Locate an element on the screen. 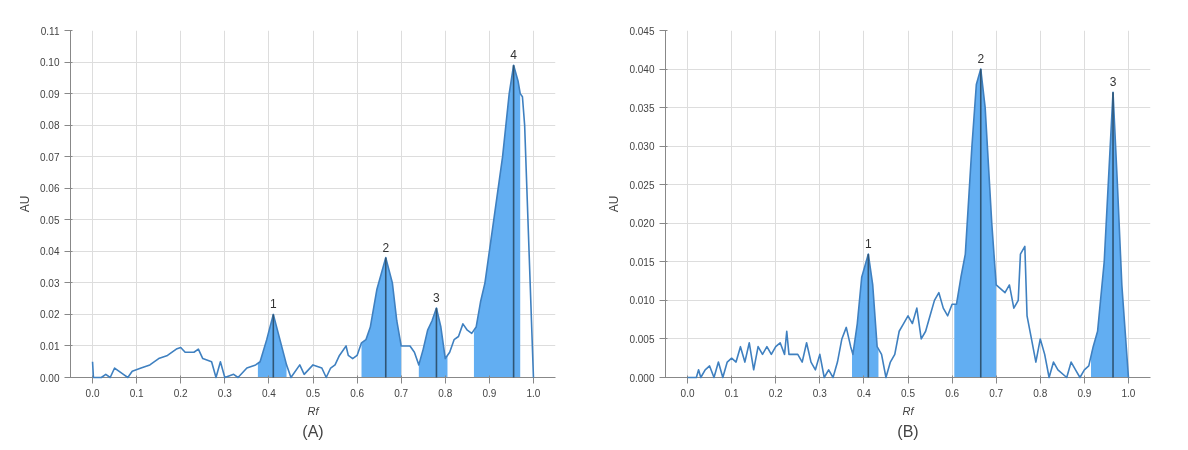 This screenshot has width=1188, height=450. y-tick-label: 0.05 is located at coordinates (50, 220).